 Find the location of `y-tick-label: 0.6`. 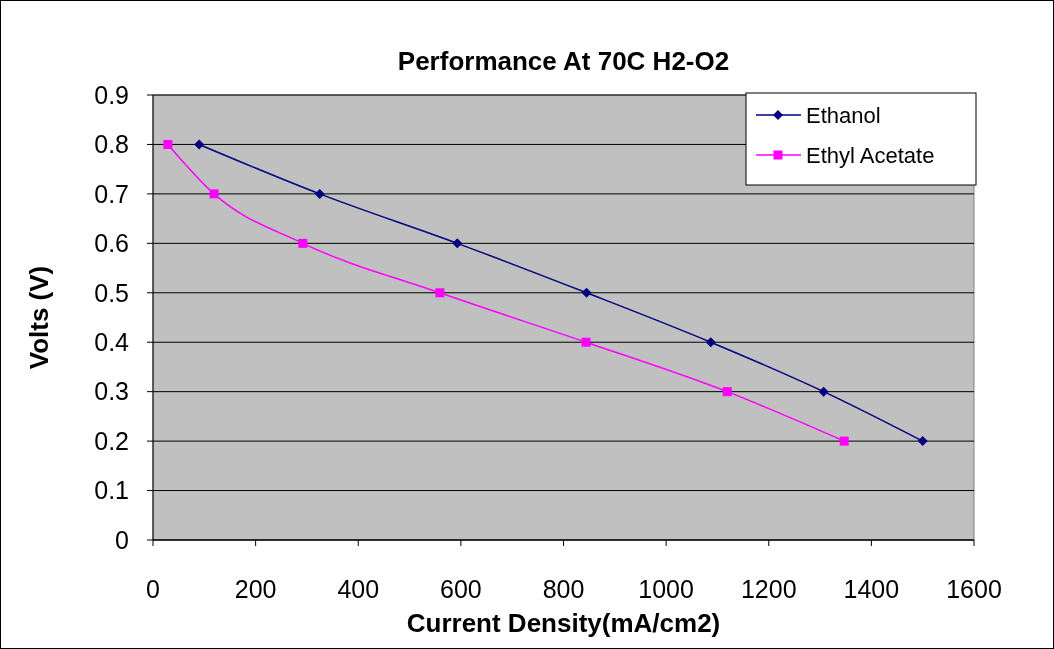

y-tick-label: 0.6 is located at coordinates (111, 243).